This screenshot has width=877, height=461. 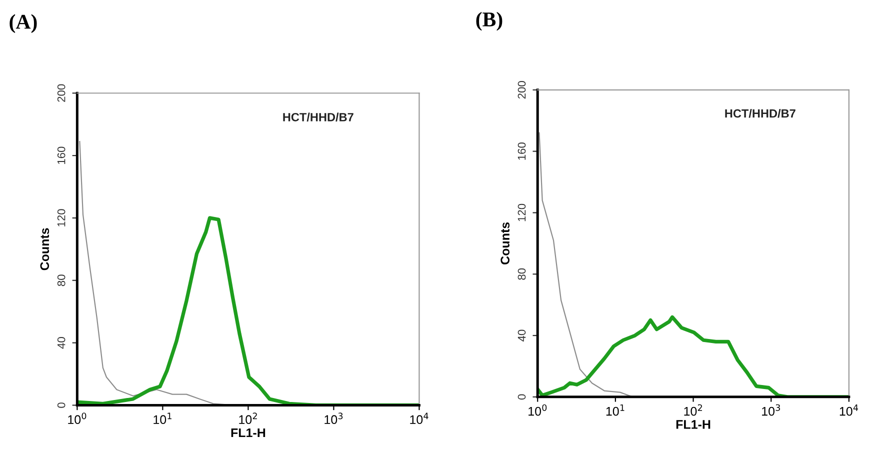 What do you see at coordinates (23, 24) in the screenshot?
I see `chart-title: (A)` at bounding box center [23, 24].